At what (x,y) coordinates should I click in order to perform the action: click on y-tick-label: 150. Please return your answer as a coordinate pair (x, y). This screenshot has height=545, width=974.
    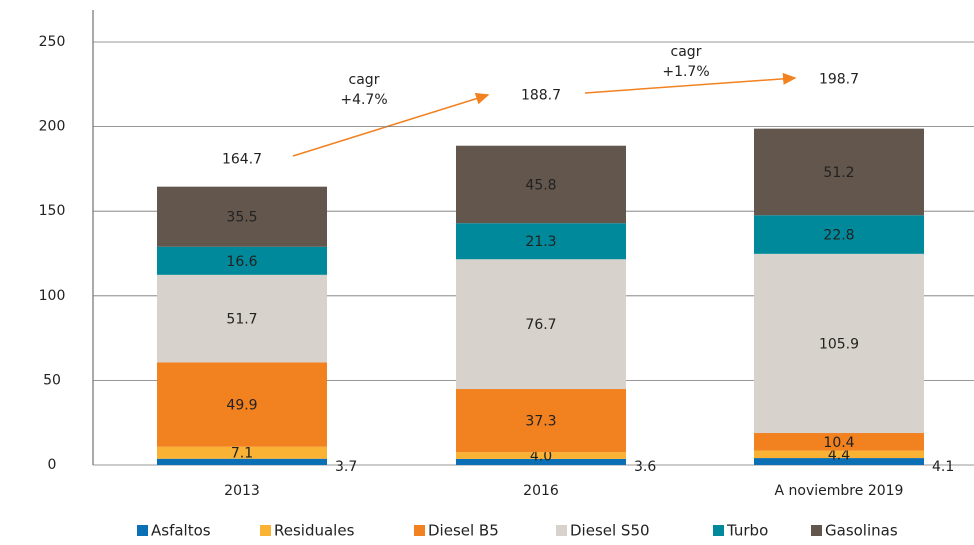
    Looking at the image, I should click on (52, 211).